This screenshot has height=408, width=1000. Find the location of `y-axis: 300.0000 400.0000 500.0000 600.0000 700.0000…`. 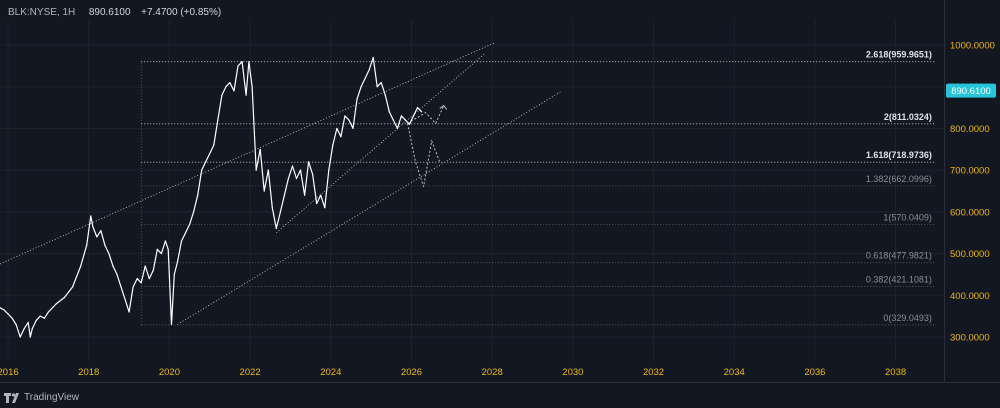

y-axis: 300.0000 400.0000 500.0000 600.0000 700.0000… is located at coordinates (970, 191).